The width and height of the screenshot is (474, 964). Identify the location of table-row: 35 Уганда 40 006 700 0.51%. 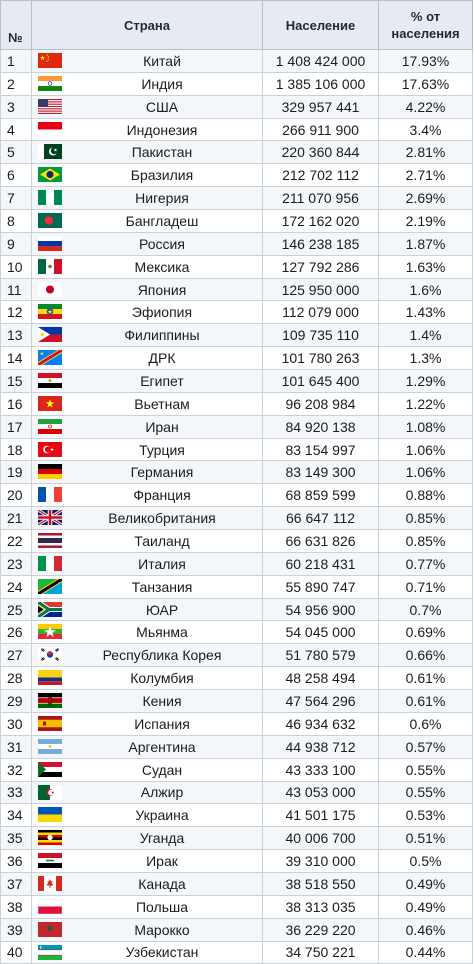
(236, 838).